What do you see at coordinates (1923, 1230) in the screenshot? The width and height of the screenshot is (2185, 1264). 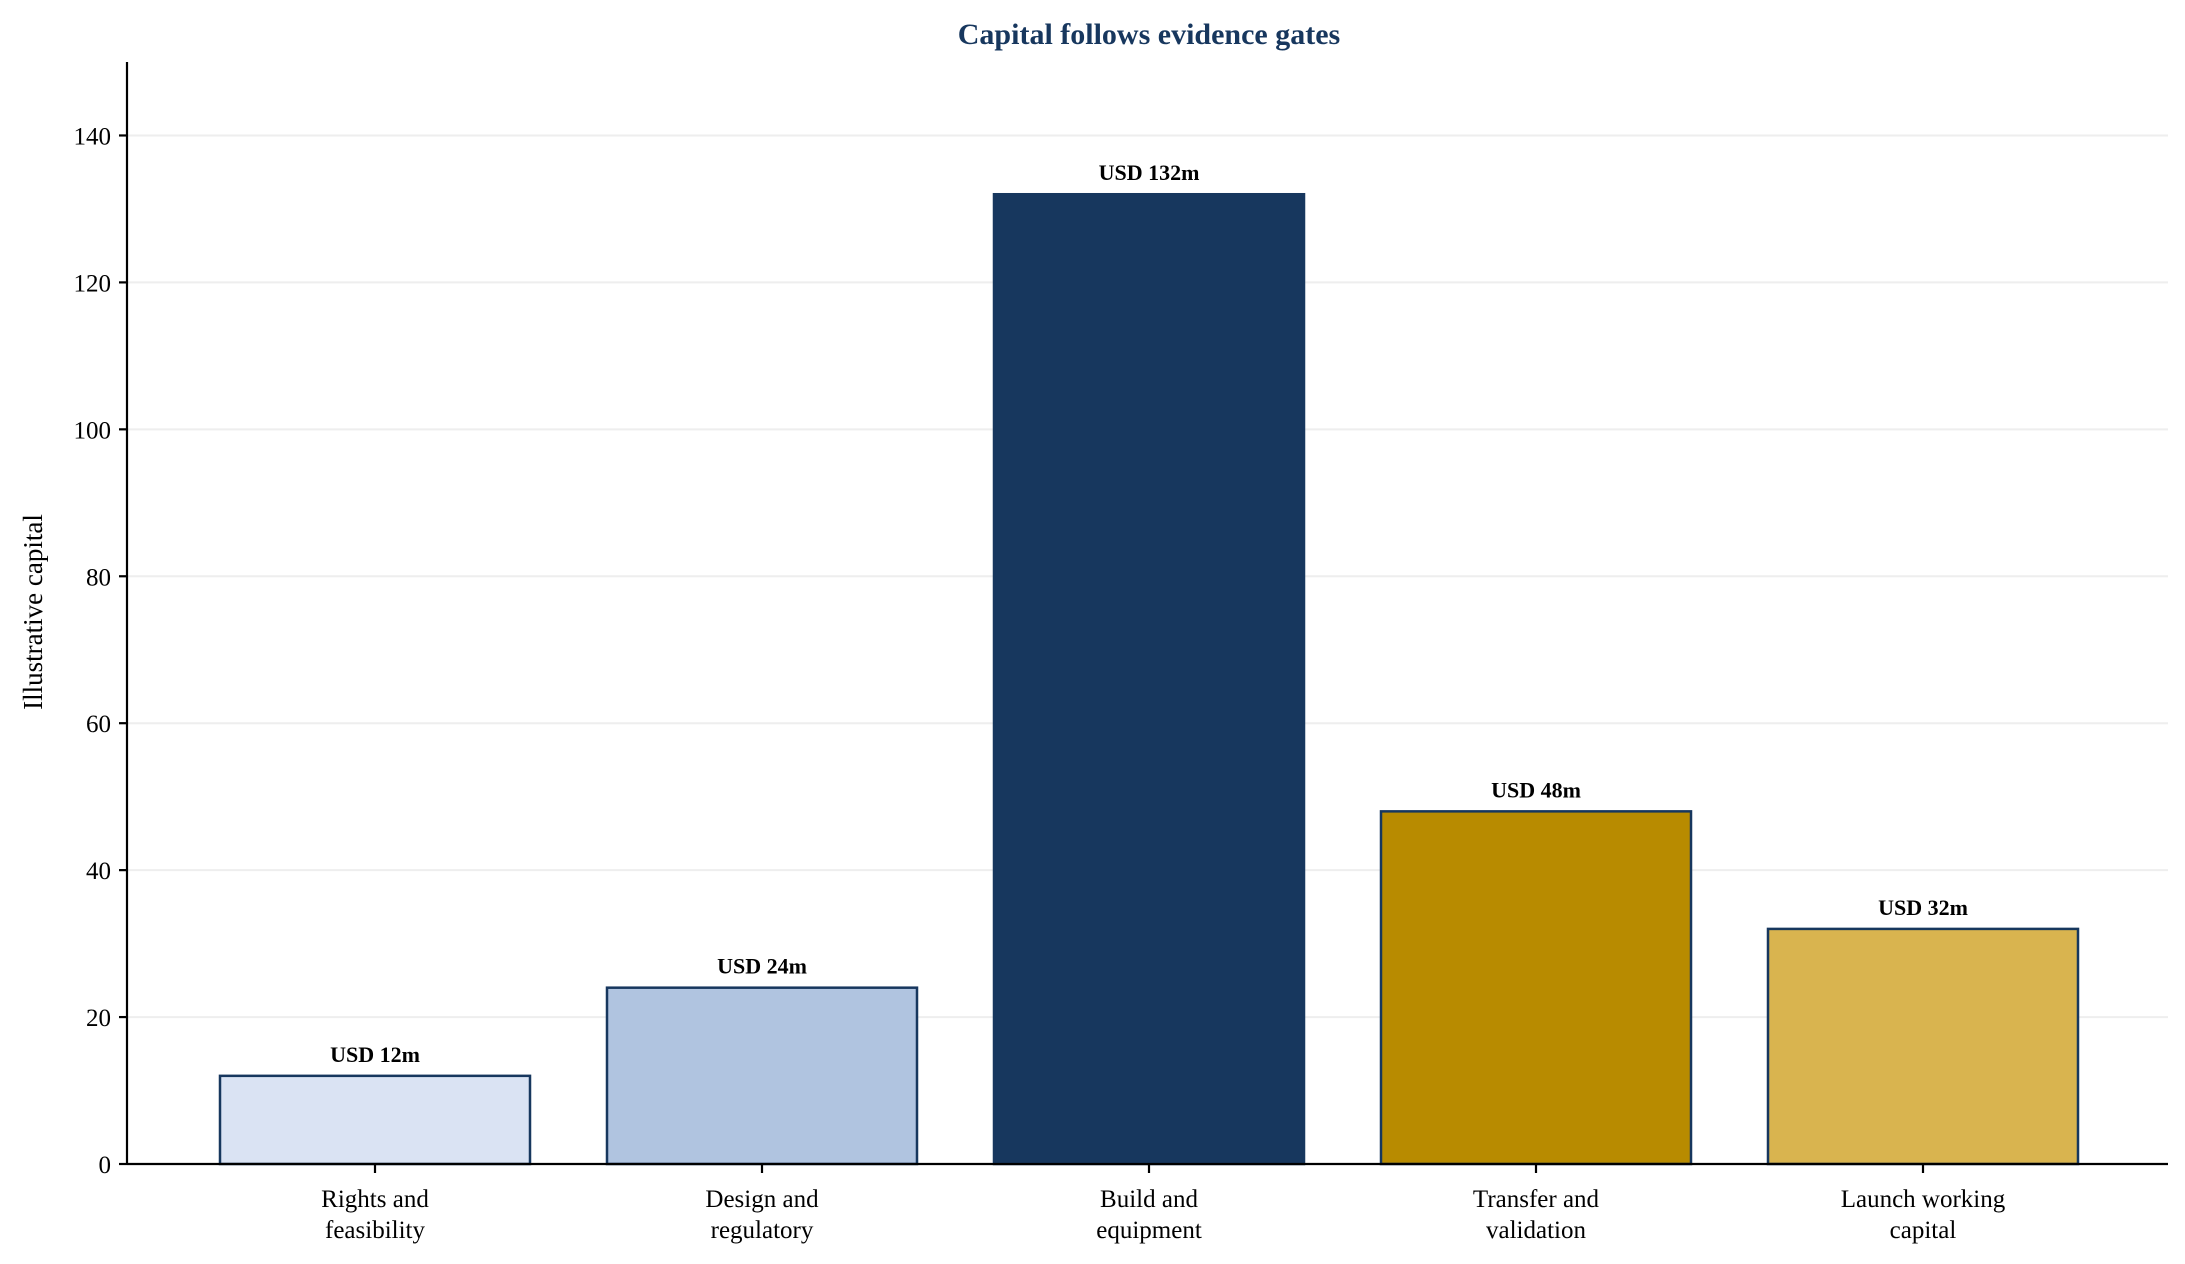 I see `x-tick-label: capital` at bounding box center [1923, 1230].